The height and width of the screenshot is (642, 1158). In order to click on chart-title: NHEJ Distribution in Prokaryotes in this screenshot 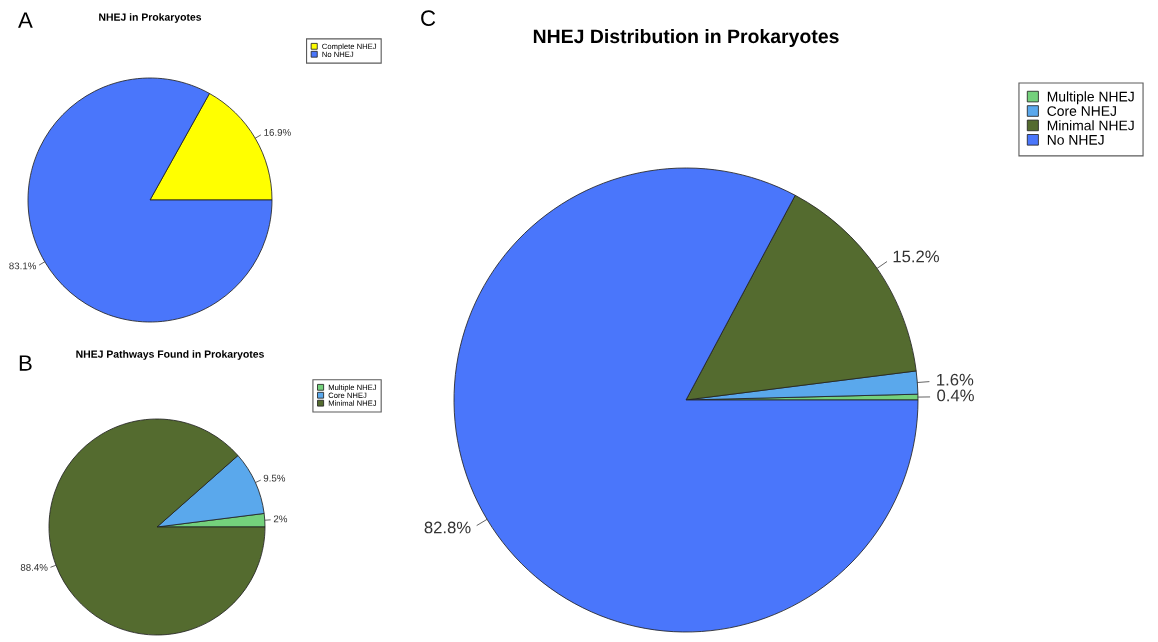, I will do `click(686, 38)`.